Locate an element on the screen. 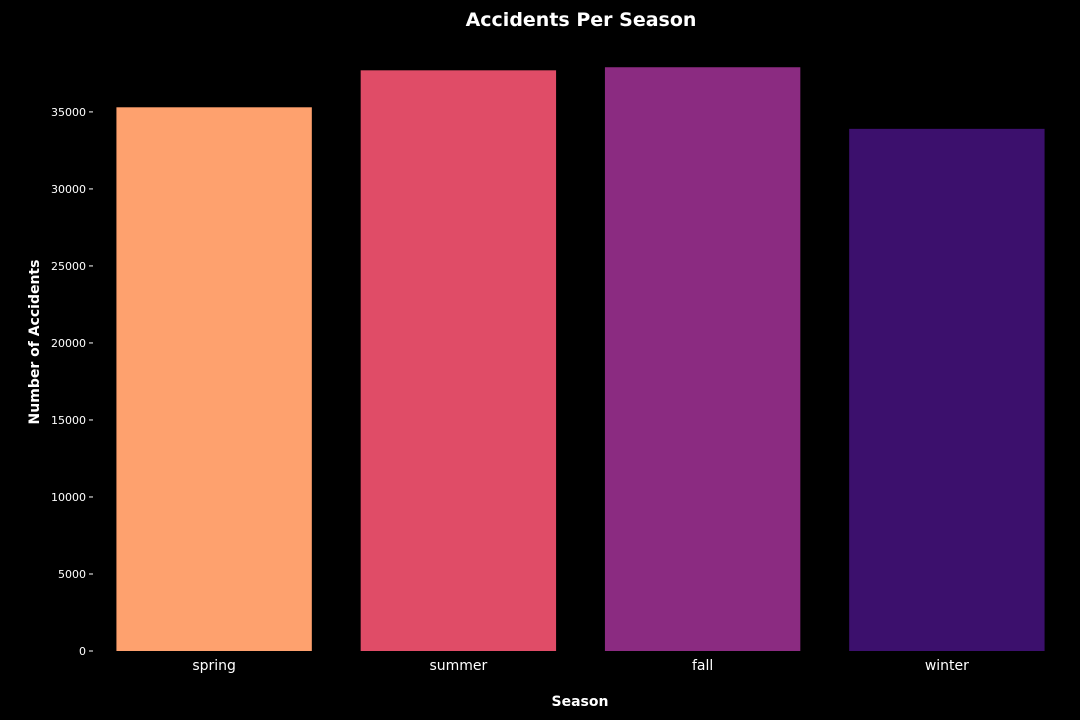 This screenshot has width=1080, height=720. y-axis: 0 5000 10000 15000 20000 25000 30000 35000 is located at coordinates (72, 382).